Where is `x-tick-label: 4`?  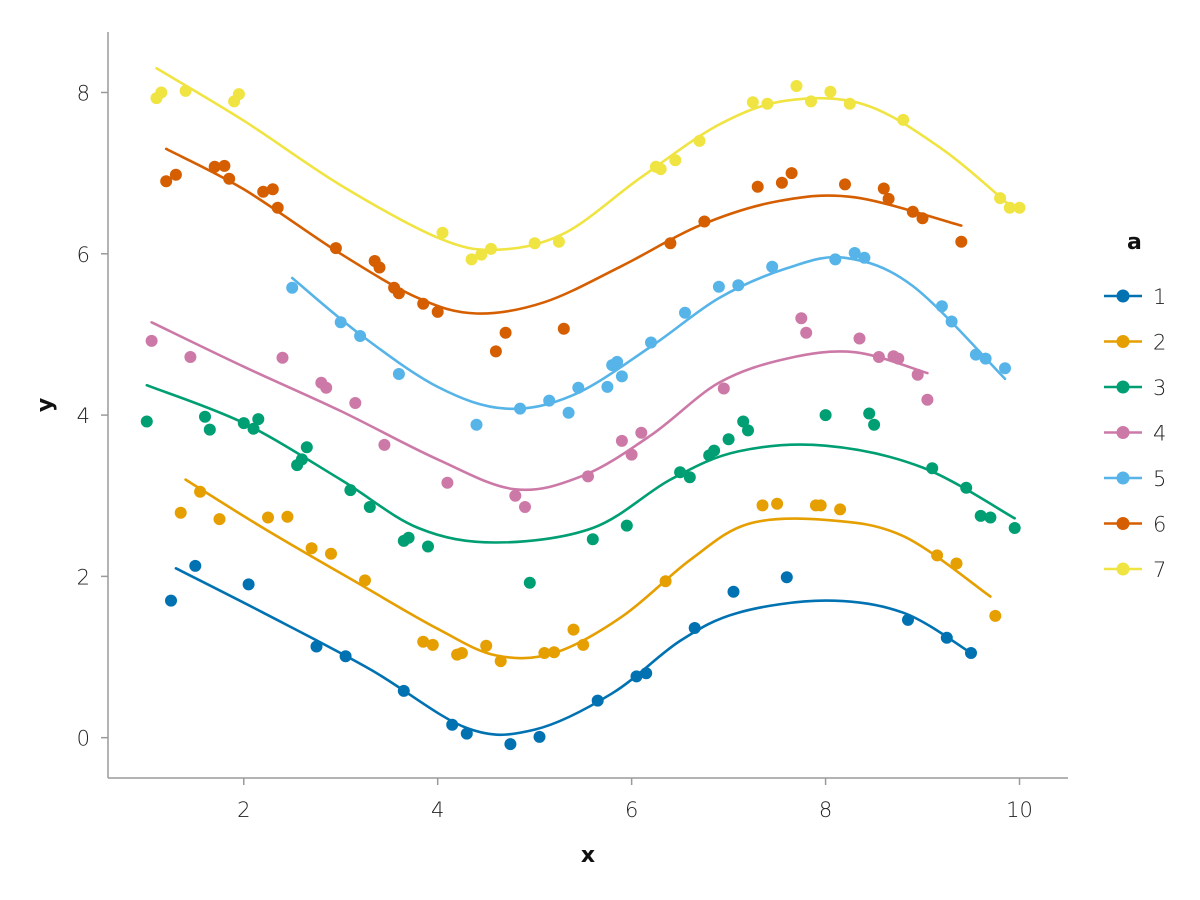
x-tick-label: 4 is located at coordinates (437, 810).